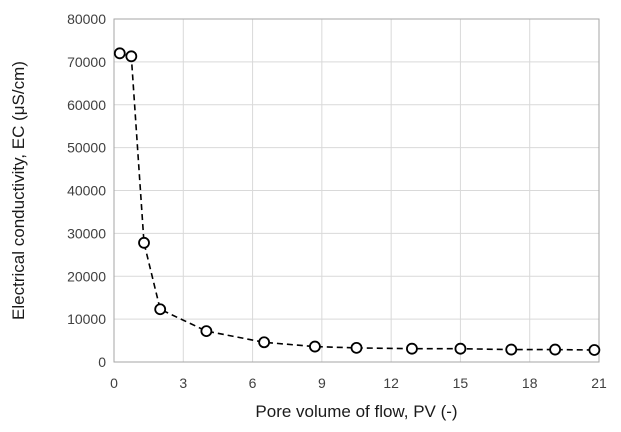 The width and height of the screenshot is (621, 432). Describe the element at coordinates (183, 383) in the screenshot. I see `x-tick-label: 3` at that location.